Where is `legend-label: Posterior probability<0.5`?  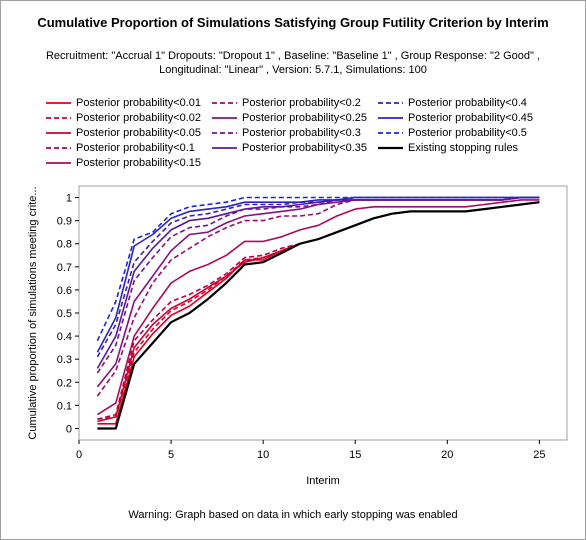 legend-label: Posterior probability<0.5 is located at coordinates (467, 133).